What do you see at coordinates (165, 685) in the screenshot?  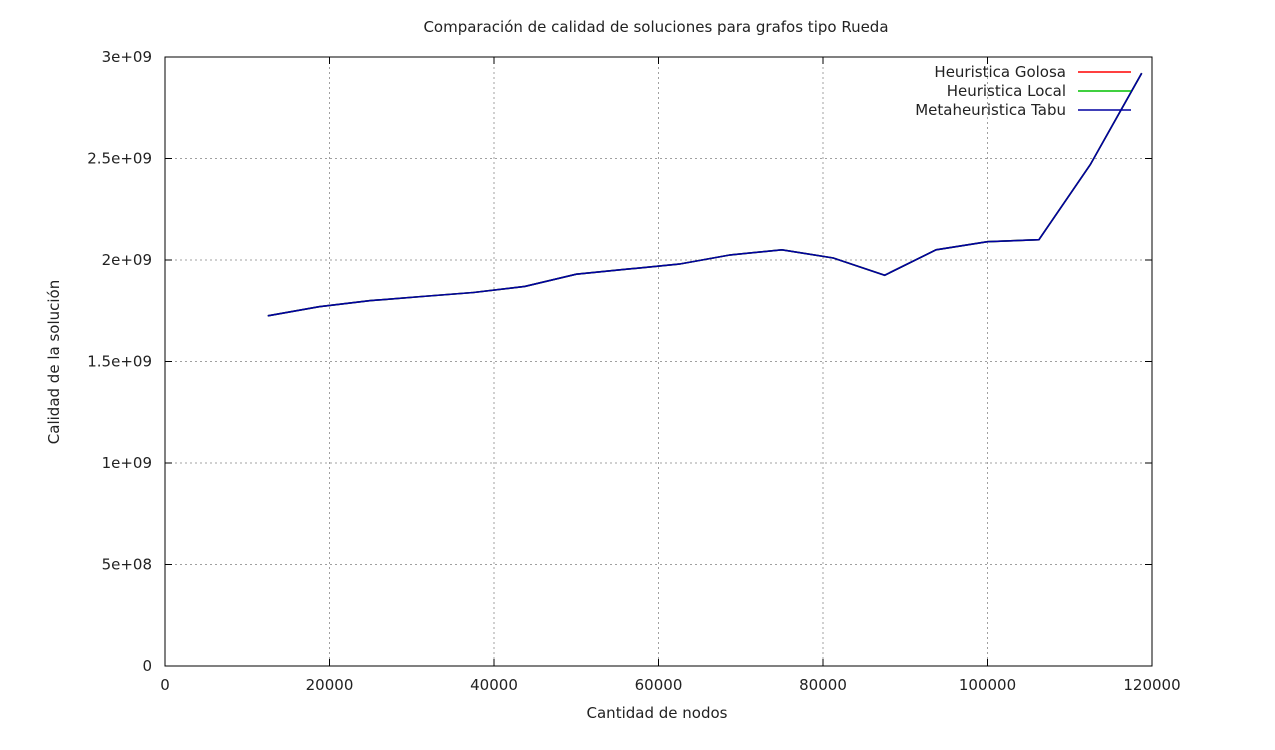 I see `x-tick-label: 0` at bounding box center [165, 685].